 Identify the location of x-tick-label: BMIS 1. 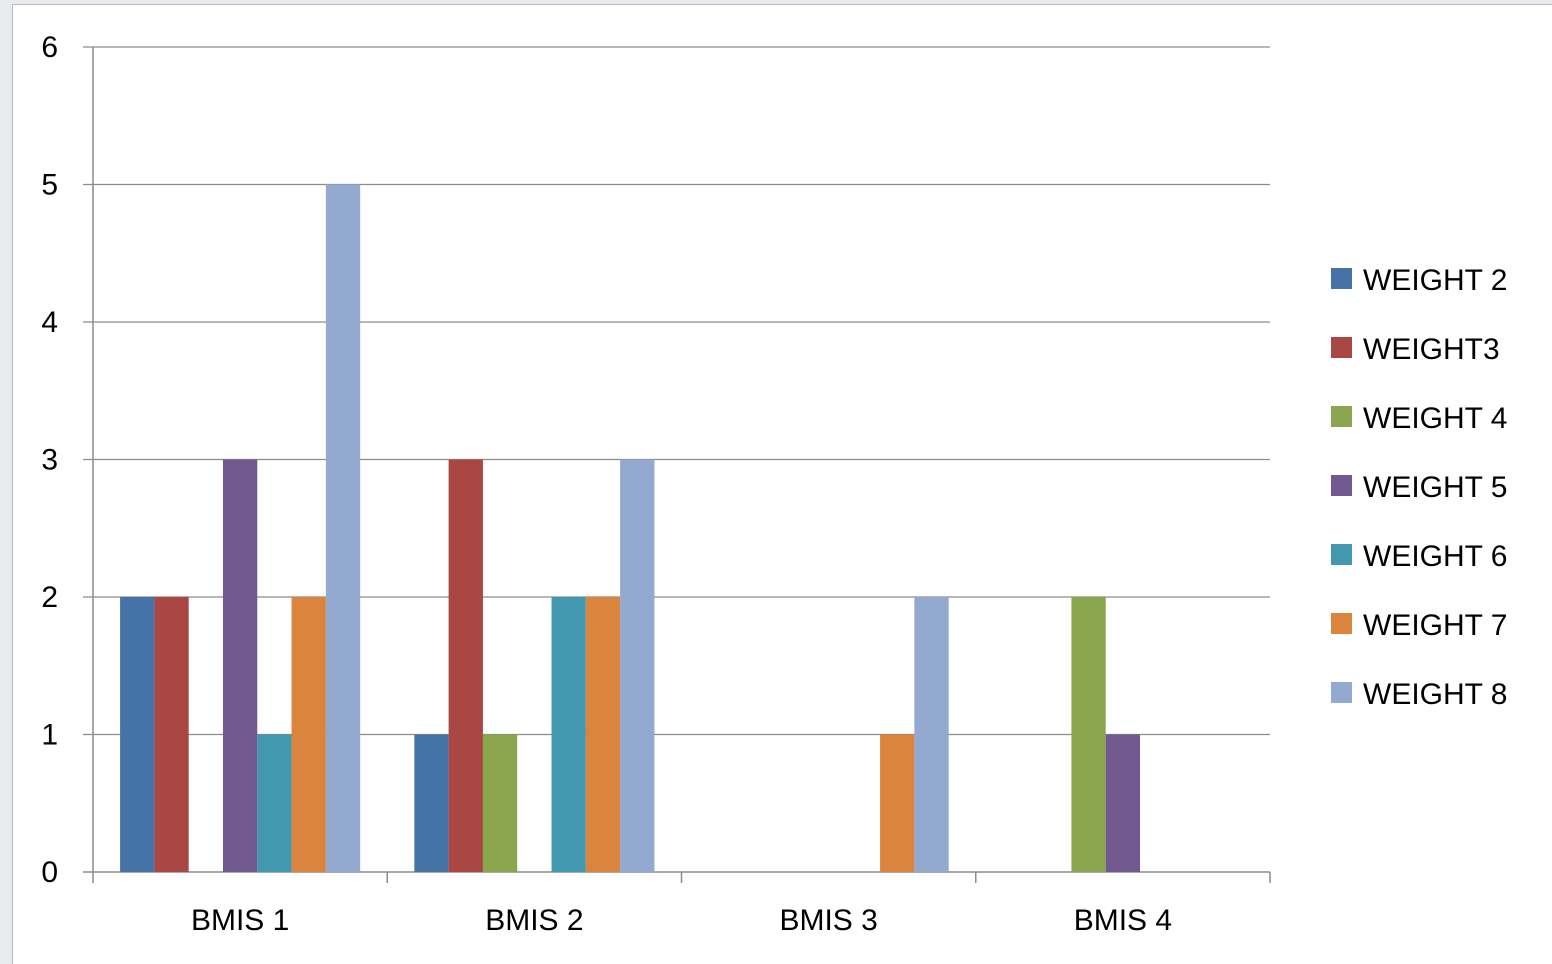
(240, 920).